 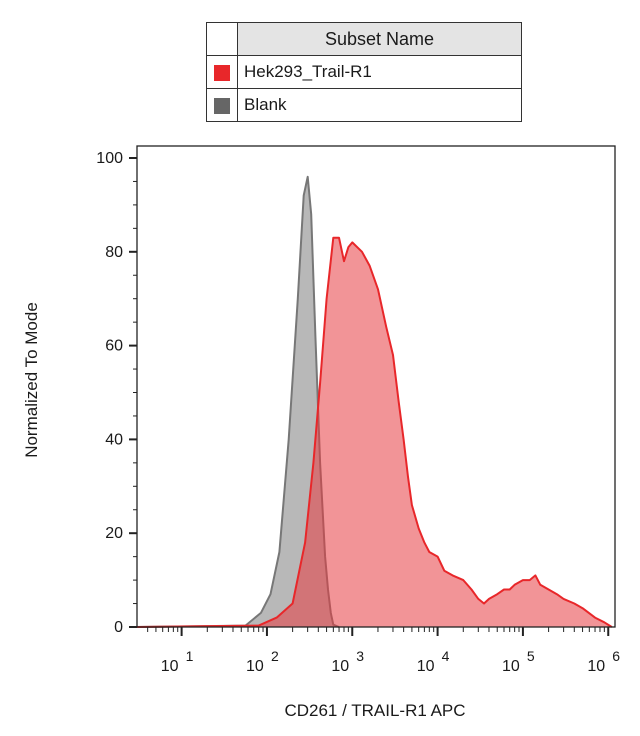 I want to click on y-tick-label: 20, so click(x=114, y=533).